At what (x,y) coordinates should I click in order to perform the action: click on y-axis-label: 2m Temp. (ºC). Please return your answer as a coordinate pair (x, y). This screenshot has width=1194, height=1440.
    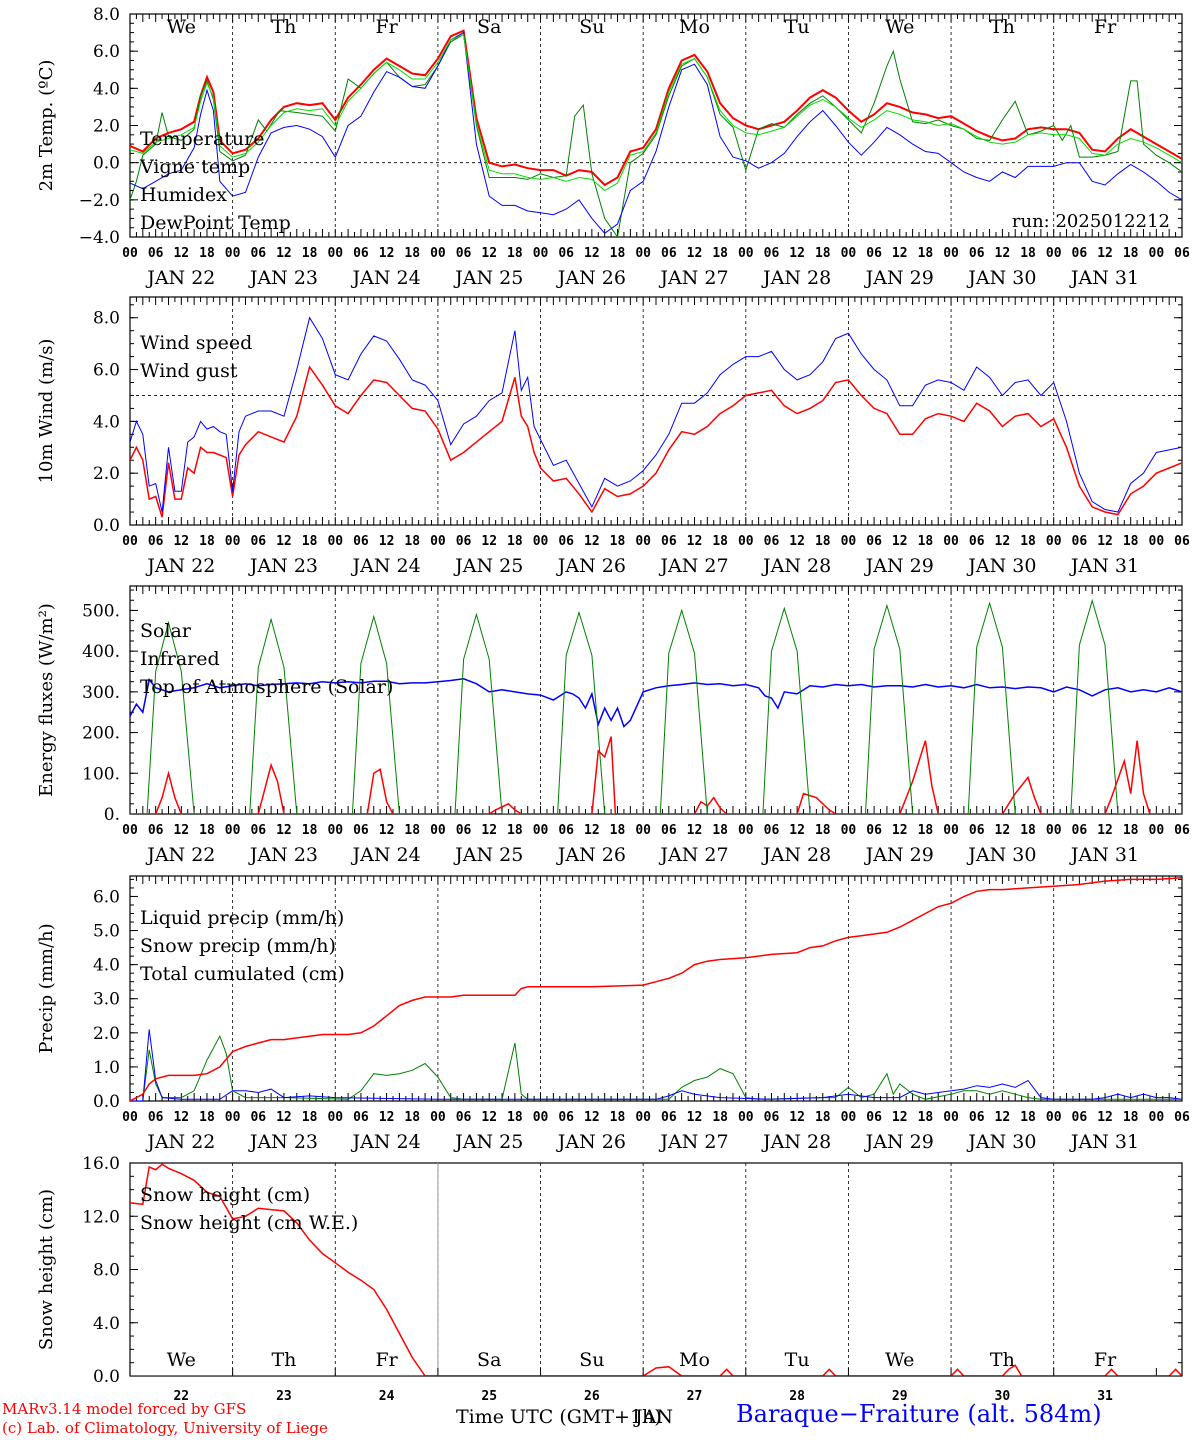
    Looking at the image, I should click on (46, 126).